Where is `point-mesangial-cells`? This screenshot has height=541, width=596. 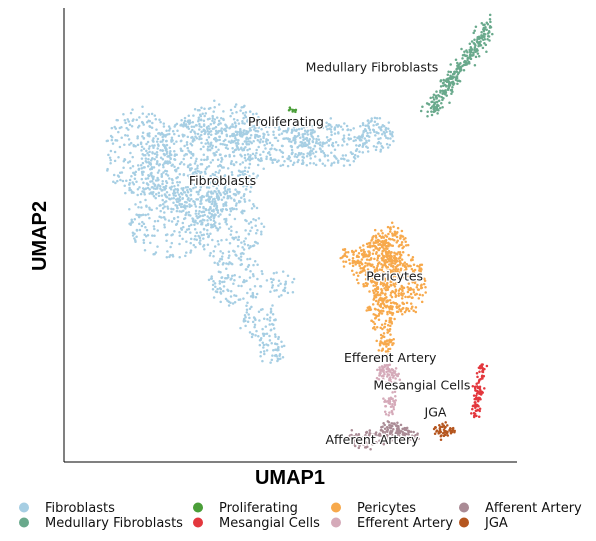 point-mesangial-cells is located at coordinates (478, 401).